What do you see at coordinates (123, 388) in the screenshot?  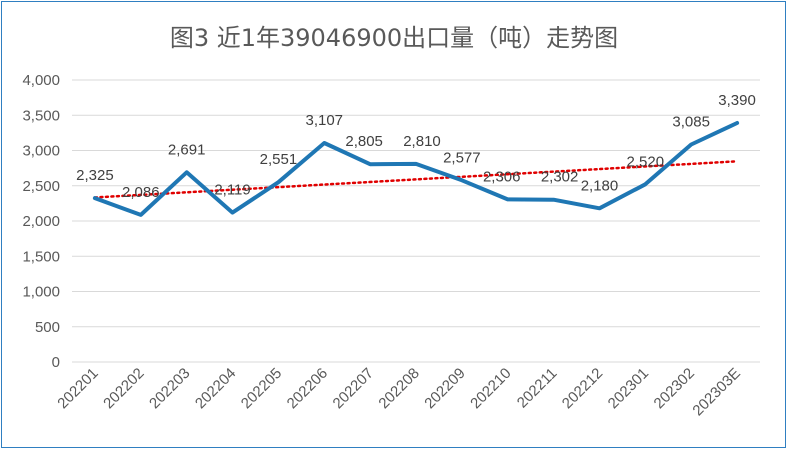 I see `x-tick-label: 202202` at bounding box center [123, 388].